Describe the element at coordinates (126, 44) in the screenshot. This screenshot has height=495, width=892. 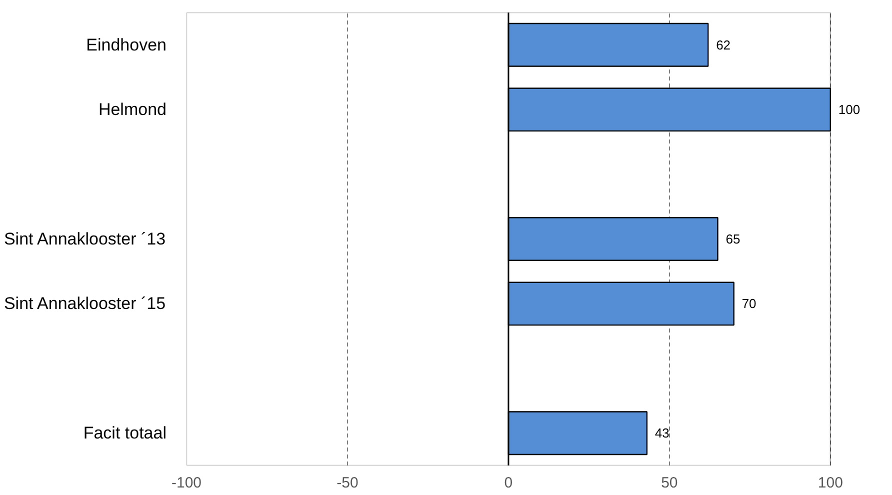
I see `y-tick-label: Eindhoven` at that location.